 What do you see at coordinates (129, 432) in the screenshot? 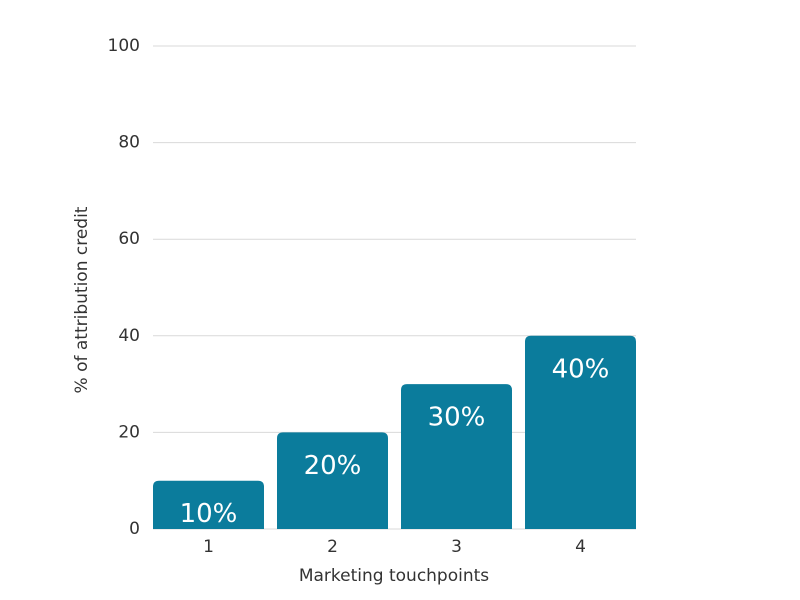
I see `y-tick-label: 20` at bounding box center [129, 432].